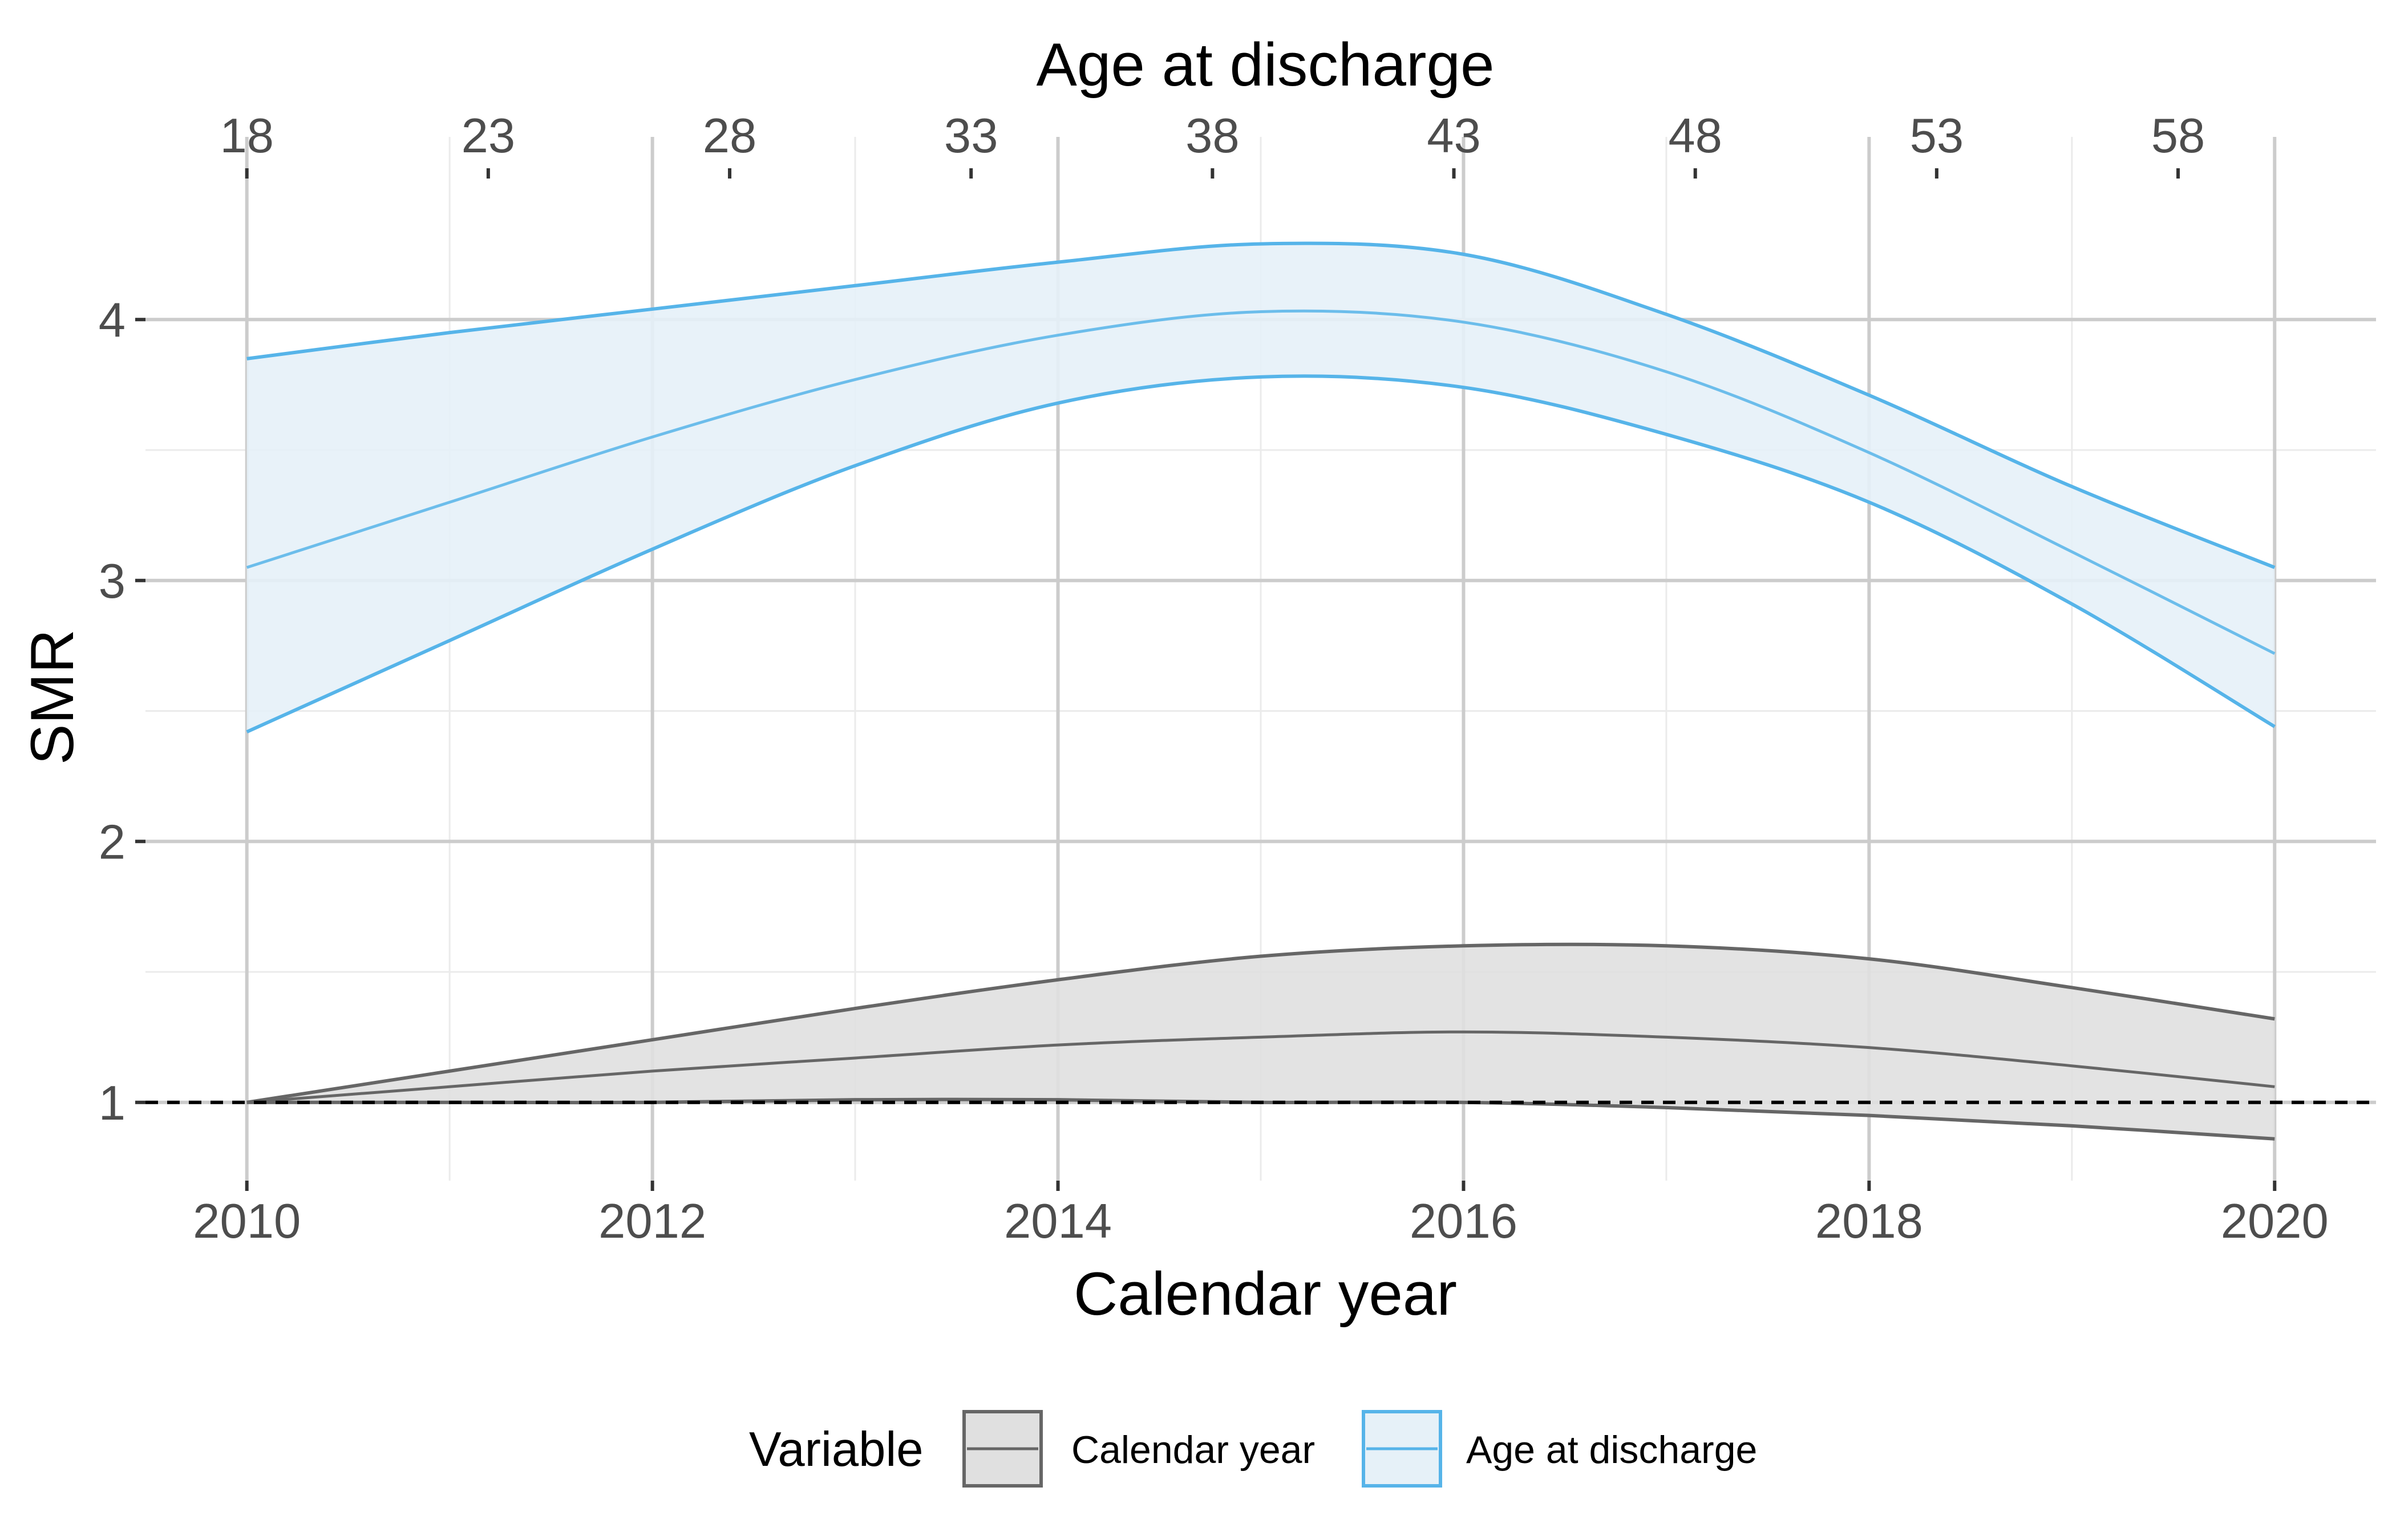 Image resolution: width=2396 pixels, height=1540 pixels. Describe the element at coordinates (1454, 136) in the screenshot. I see `x2-tick-label: 43` at that location.